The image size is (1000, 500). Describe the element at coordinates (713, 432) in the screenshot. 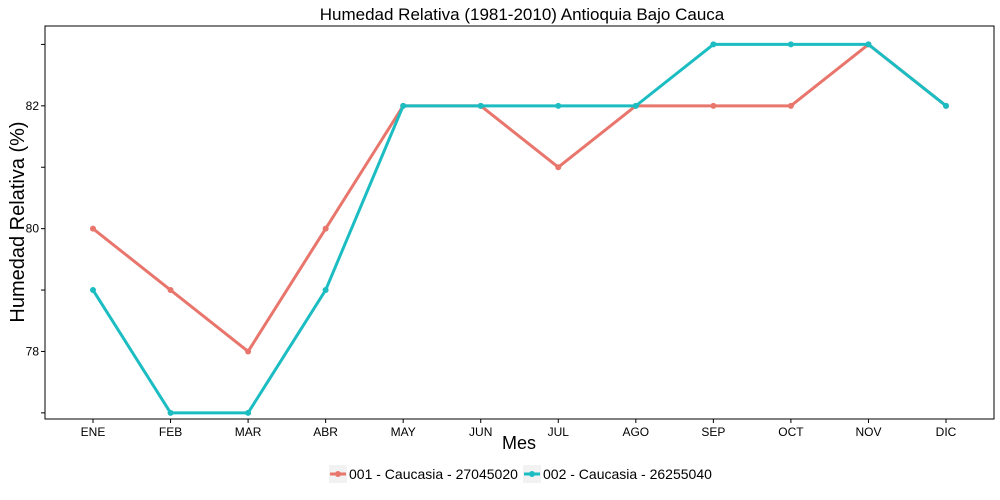

I see `x-tick-label-sep: SEP` at that location.